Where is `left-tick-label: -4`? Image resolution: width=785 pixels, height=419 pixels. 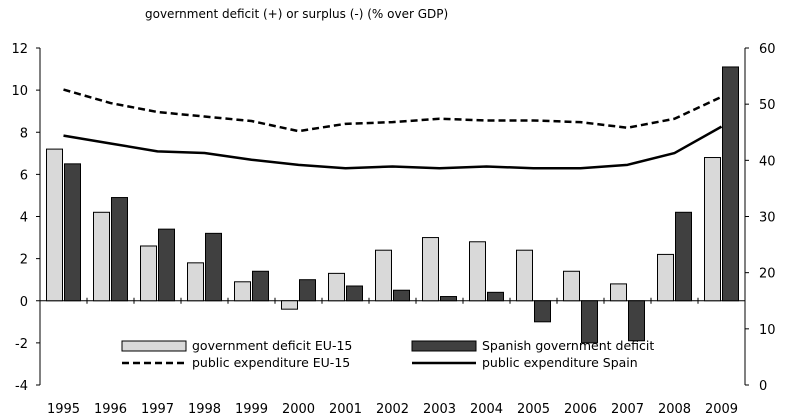 left-tick-label: -4 is located at coordinates (21, 386).